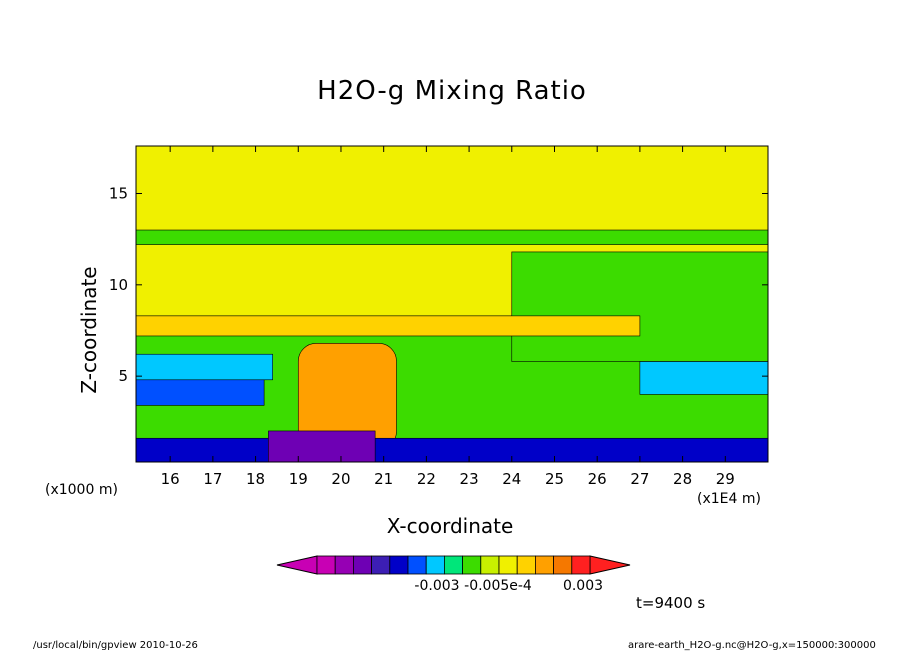 The height and width of the screenshot is (654, 904). I want to click on x-tick-label: 20, so click(340, 479).